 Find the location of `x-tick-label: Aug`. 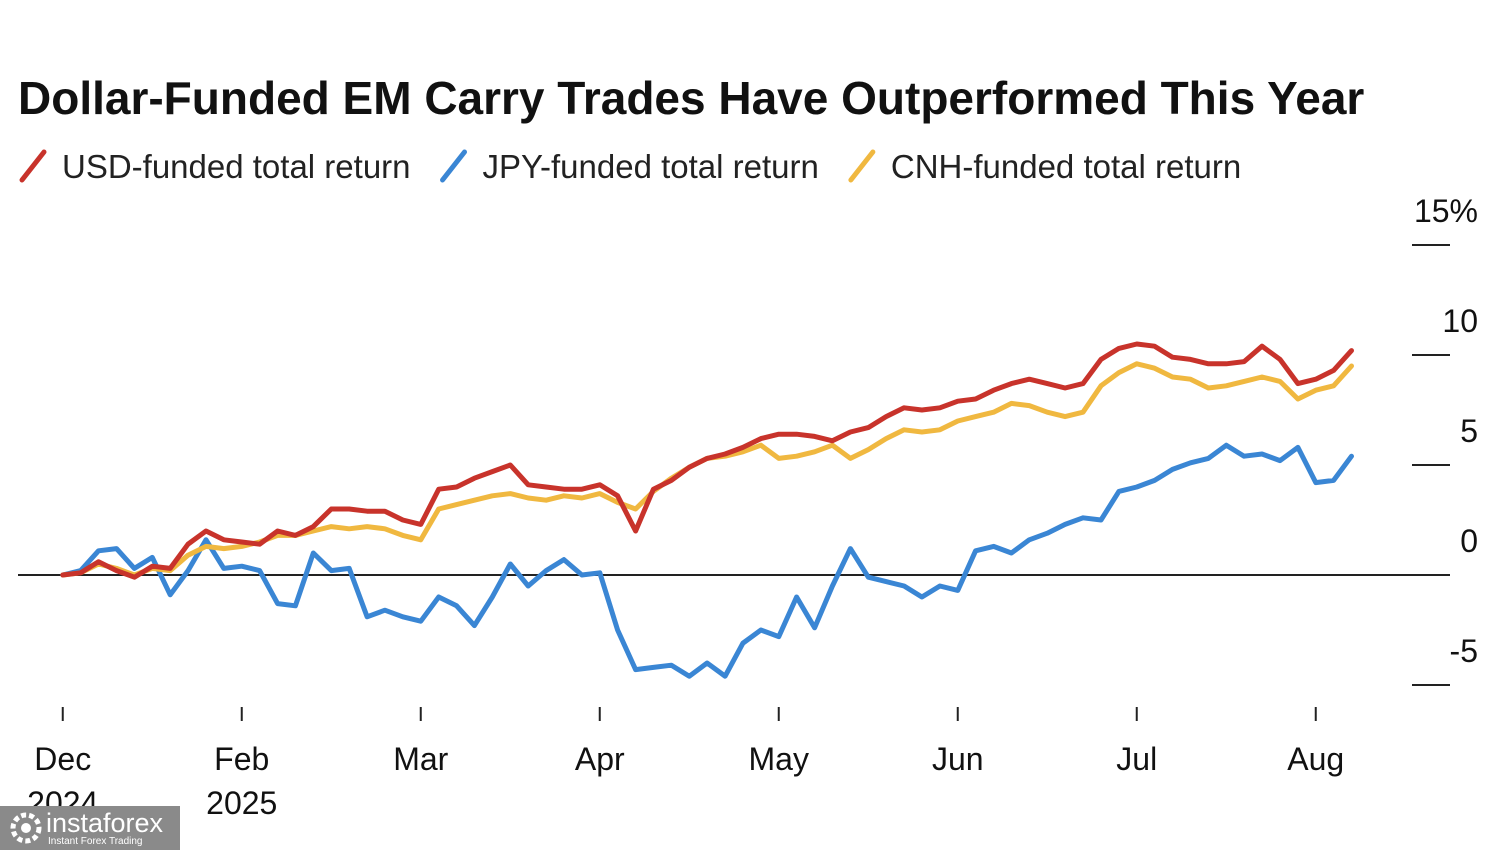

x-tick-label: Aug is located at coordinates (1316, 759).